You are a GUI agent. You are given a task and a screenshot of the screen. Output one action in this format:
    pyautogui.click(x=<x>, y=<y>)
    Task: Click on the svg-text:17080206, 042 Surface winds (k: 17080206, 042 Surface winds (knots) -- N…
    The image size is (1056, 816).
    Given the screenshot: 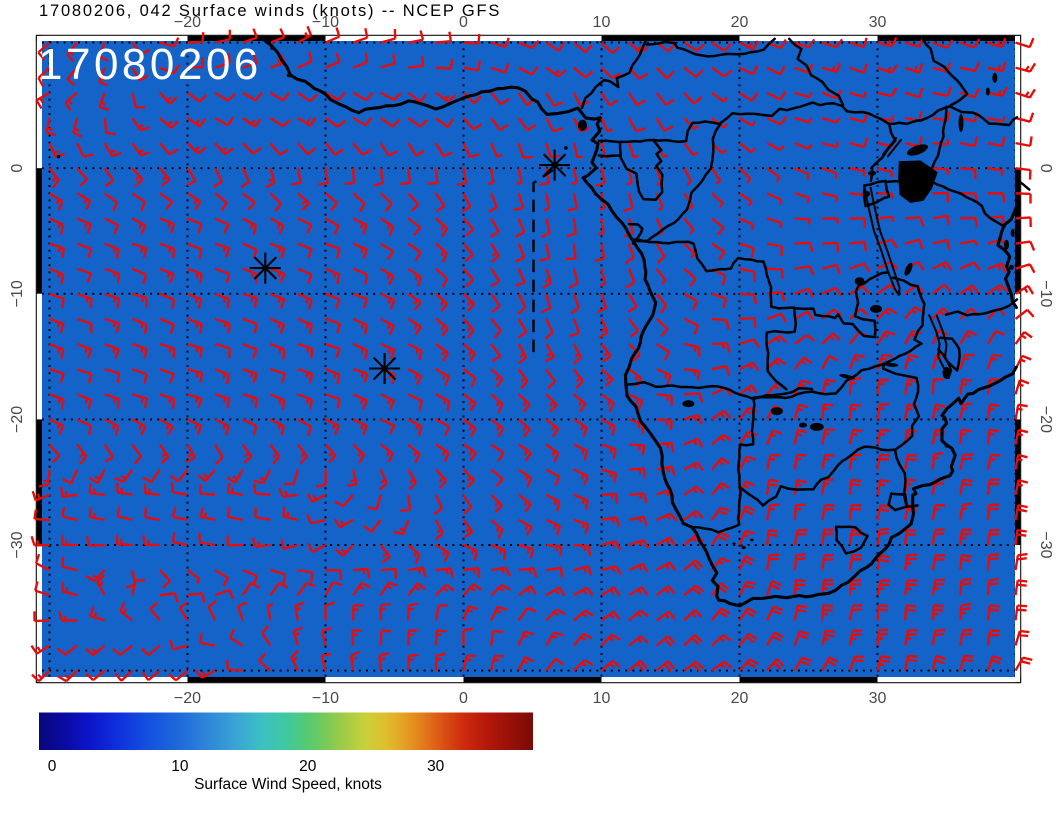 What is the action you would take?
    pyautogui.click(x=270, y=11)
    